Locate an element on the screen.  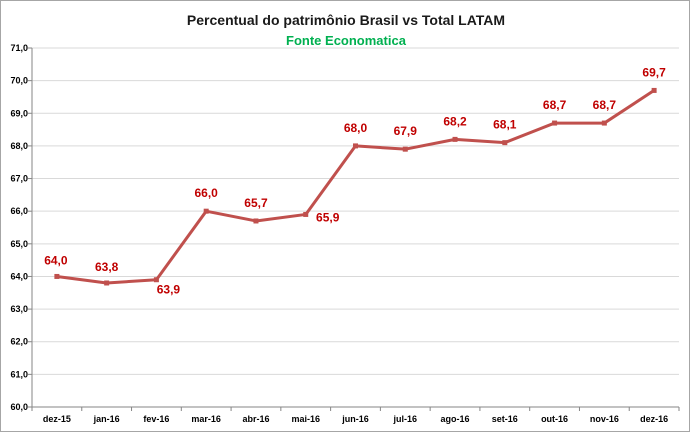
x-tick-label: fev-16 is located at coordinates (156, 419).